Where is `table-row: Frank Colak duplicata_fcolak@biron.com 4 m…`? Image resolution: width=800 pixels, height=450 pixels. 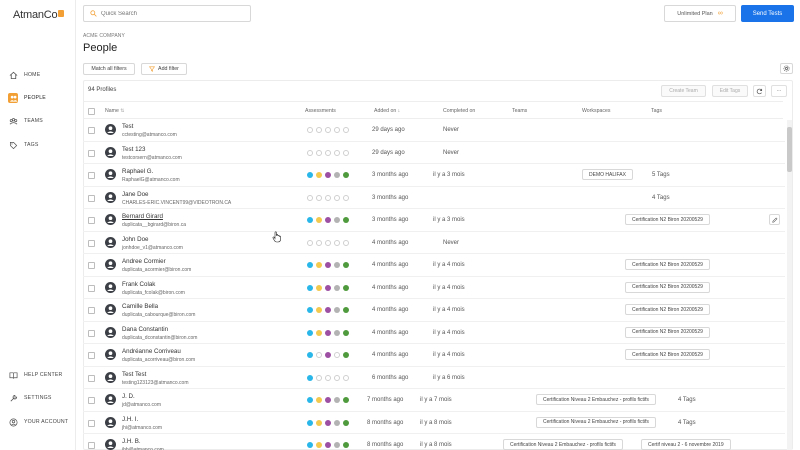 table-row: Frank Colak duplicata_fcolak@biron.com 4 m… is located at coordinates (434, 288).